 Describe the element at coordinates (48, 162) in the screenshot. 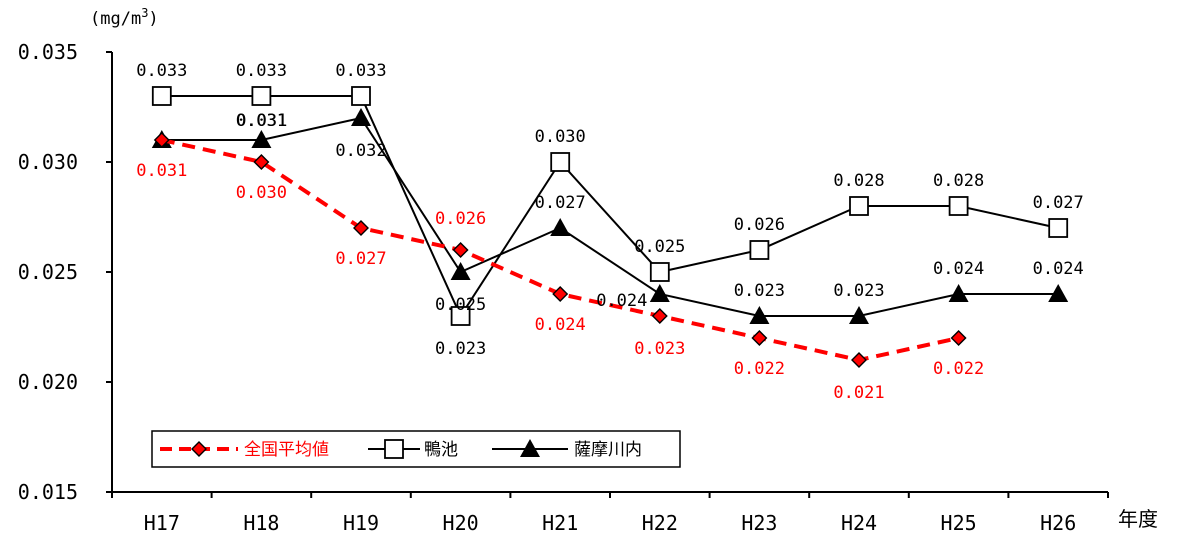

I see `y-tick-label: 0.030` at that location.